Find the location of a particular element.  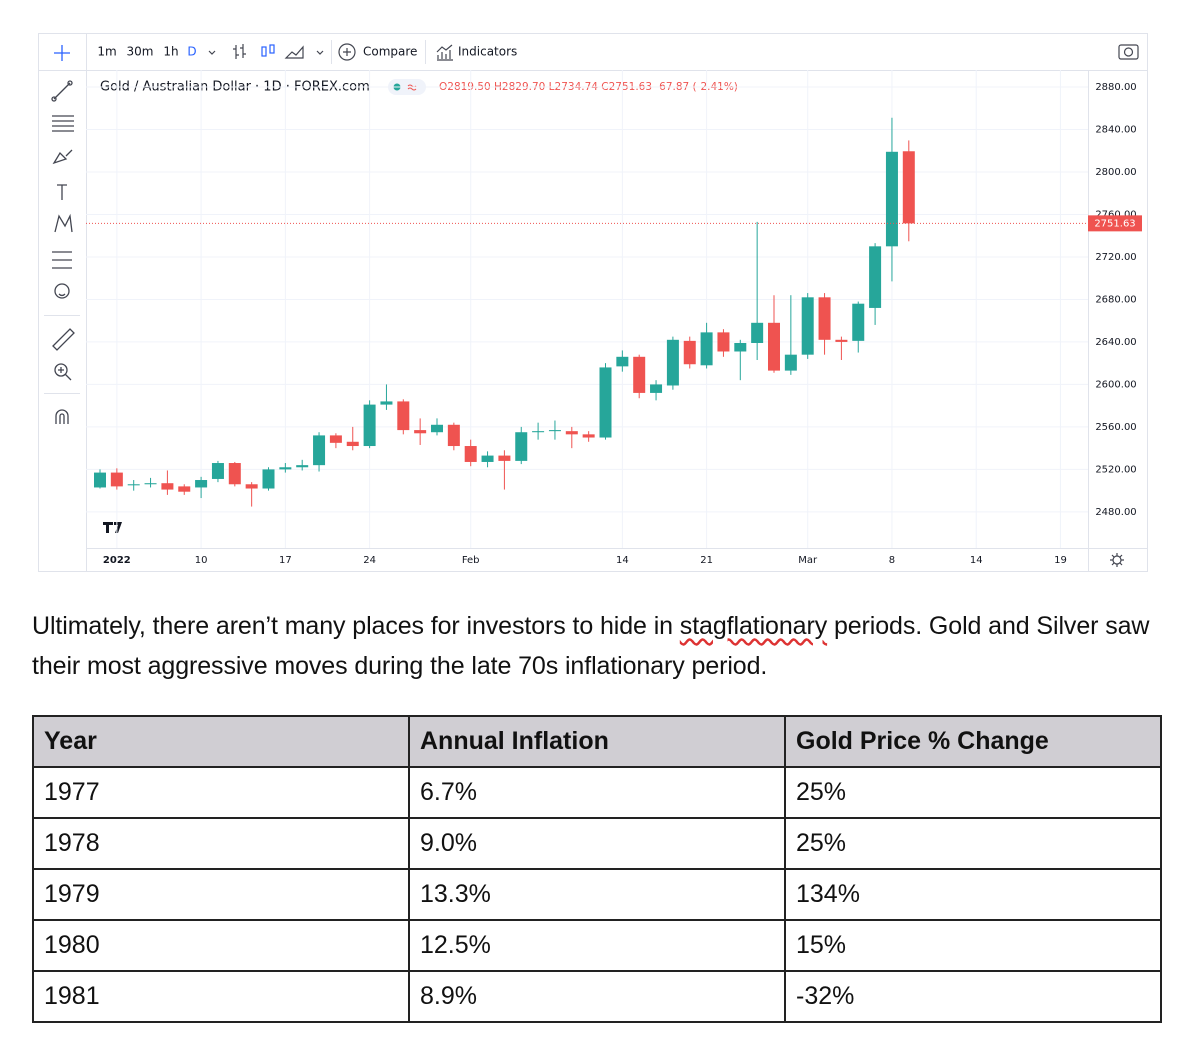

interval-button: 30m is located at coordinates (140, 52).